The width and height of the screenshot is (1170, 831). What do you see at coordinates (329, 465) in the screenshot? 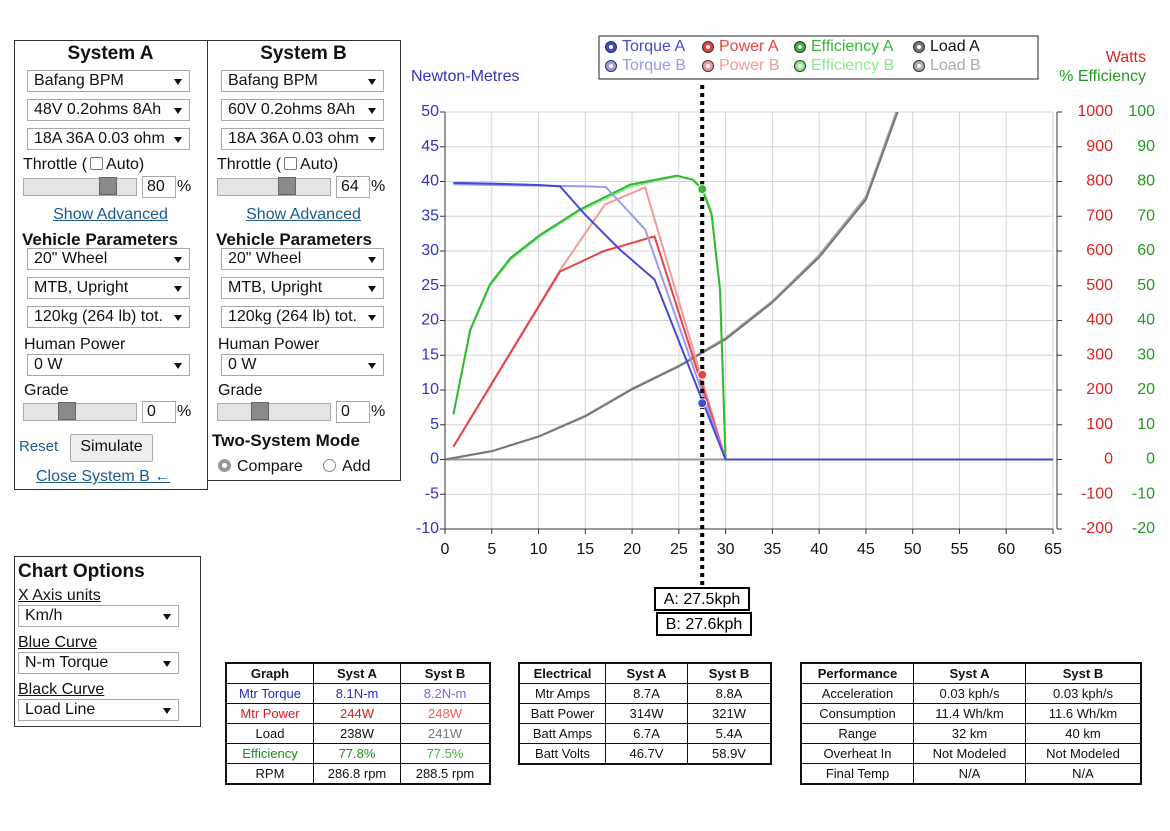
I see `radio` at bounding box center [329, 465].